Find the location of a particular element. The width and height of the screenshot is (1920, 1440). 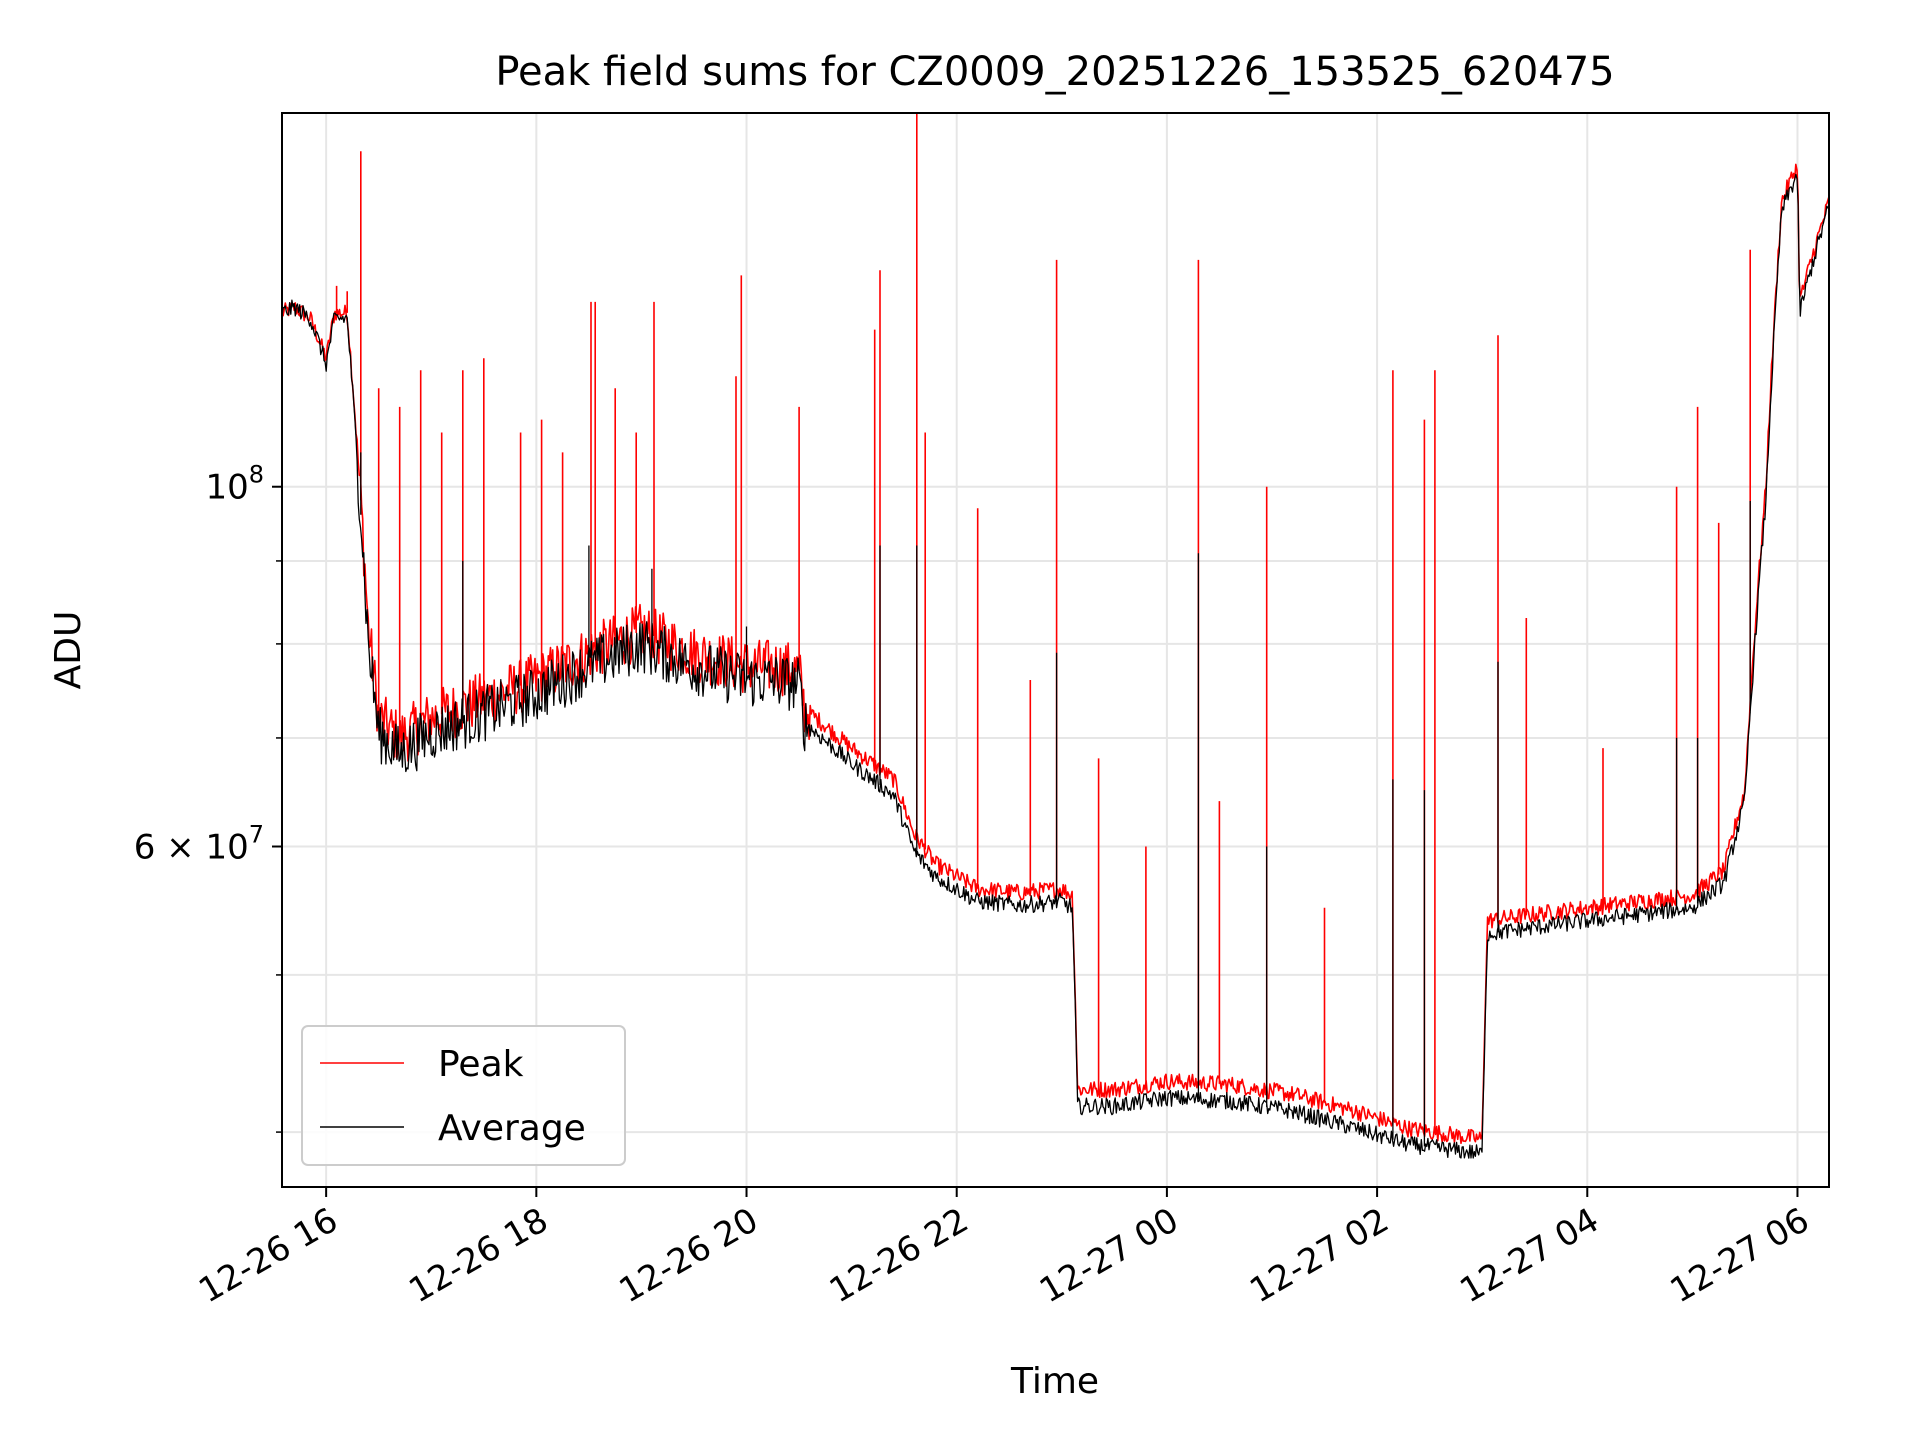

legend: Peak Average is located at coordinates (463, 1095).